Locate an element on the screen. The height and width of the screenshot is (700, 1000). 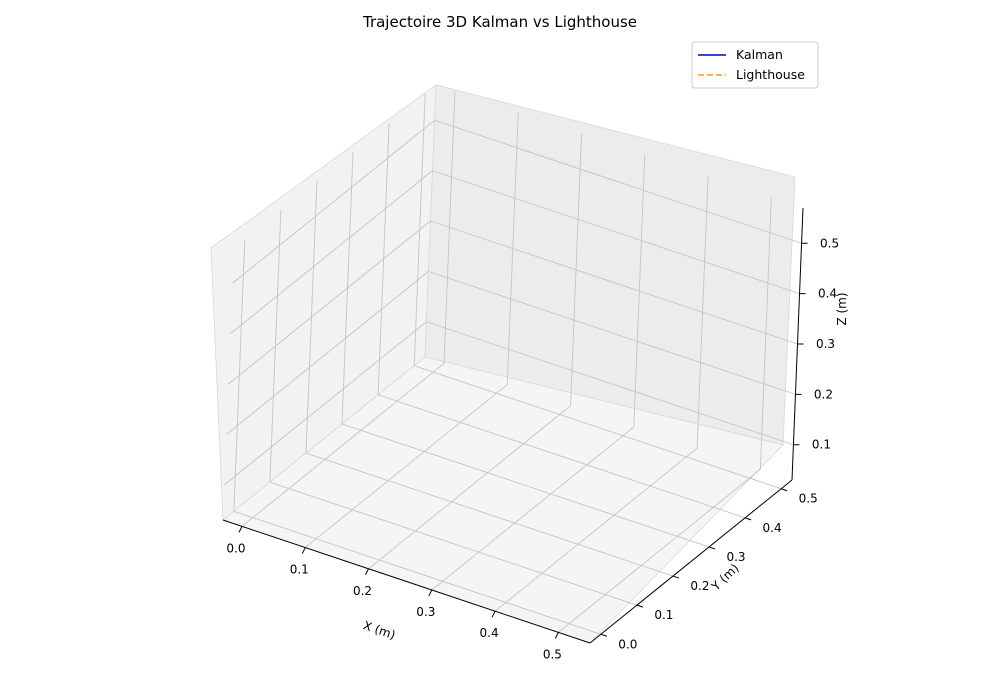
x-tick-label-4: 0.4 is located at coordinates (489, 633).